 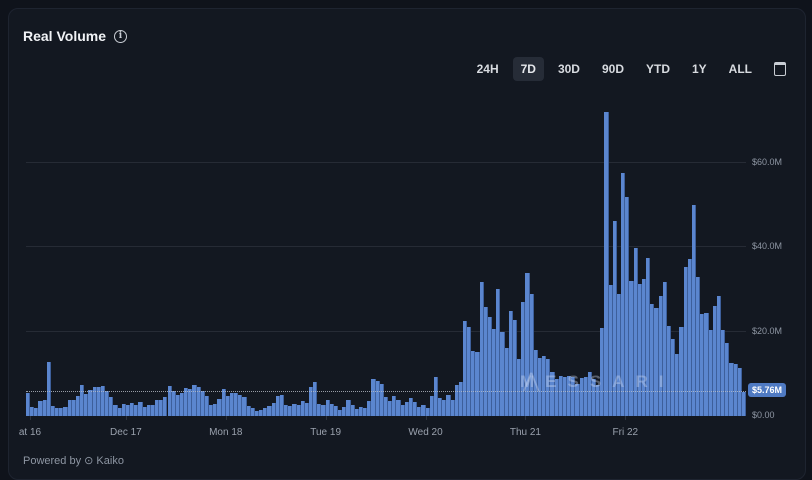 What do you see at coordinates (528, 69) in the screenshot?
I see `range-7d-button: 7D` at bounding box center [528, 69].